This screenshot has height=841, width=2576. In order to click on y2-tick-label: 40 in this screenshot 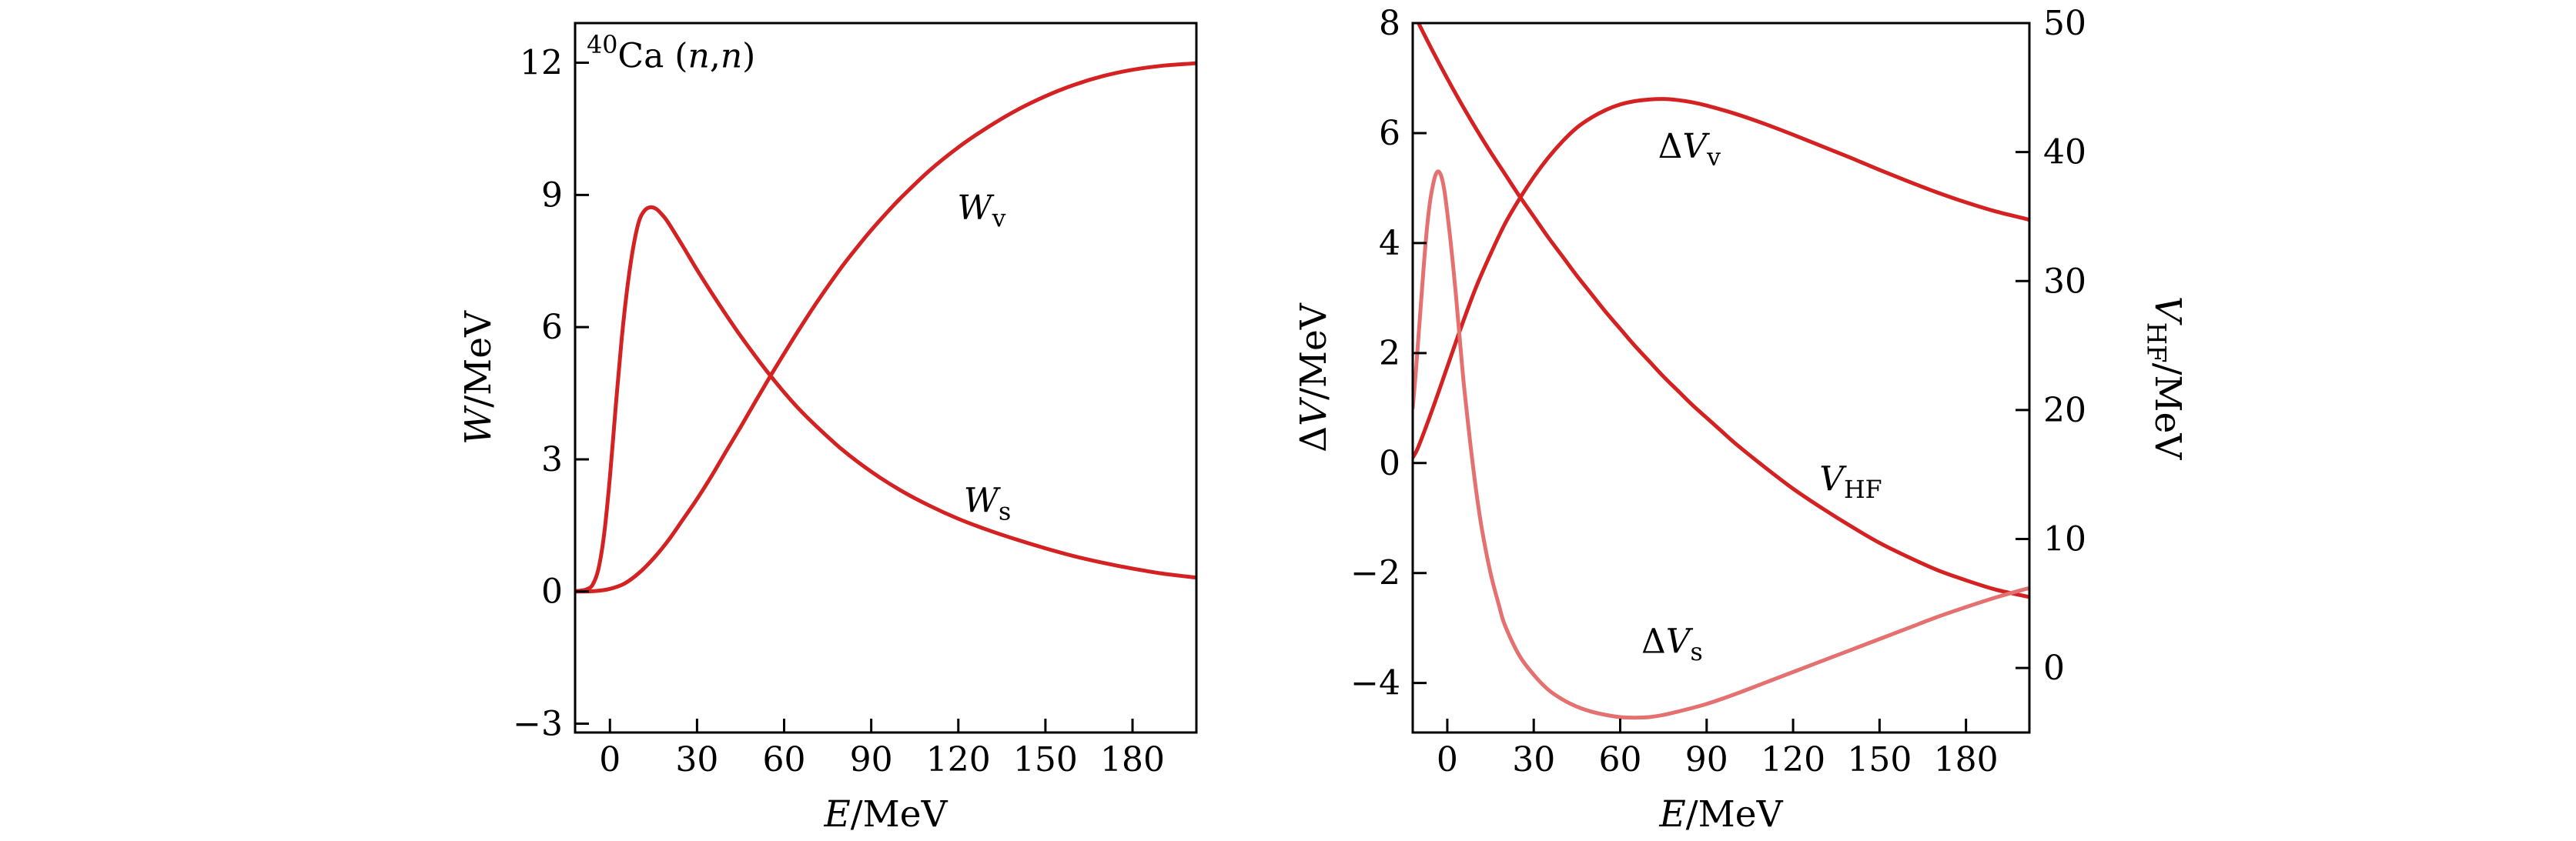, I will do `click(2065, 153)`.